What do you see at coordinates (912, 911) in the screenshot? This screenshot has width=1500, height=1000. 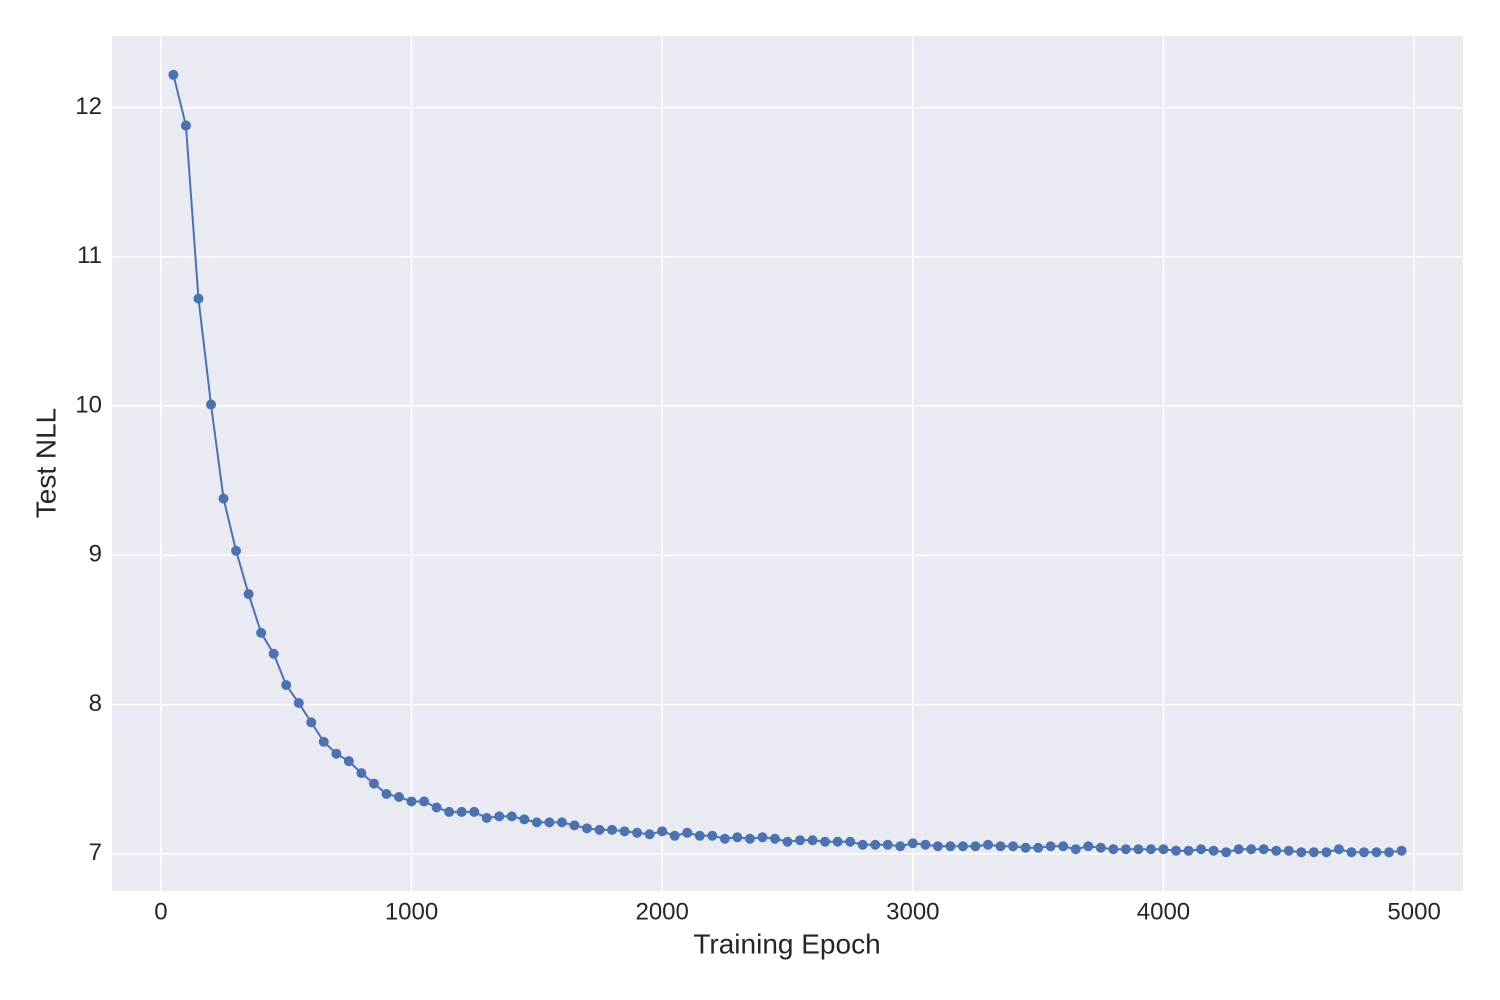 I see `x-tick-label: 3000` at bounding box center [912, 911].